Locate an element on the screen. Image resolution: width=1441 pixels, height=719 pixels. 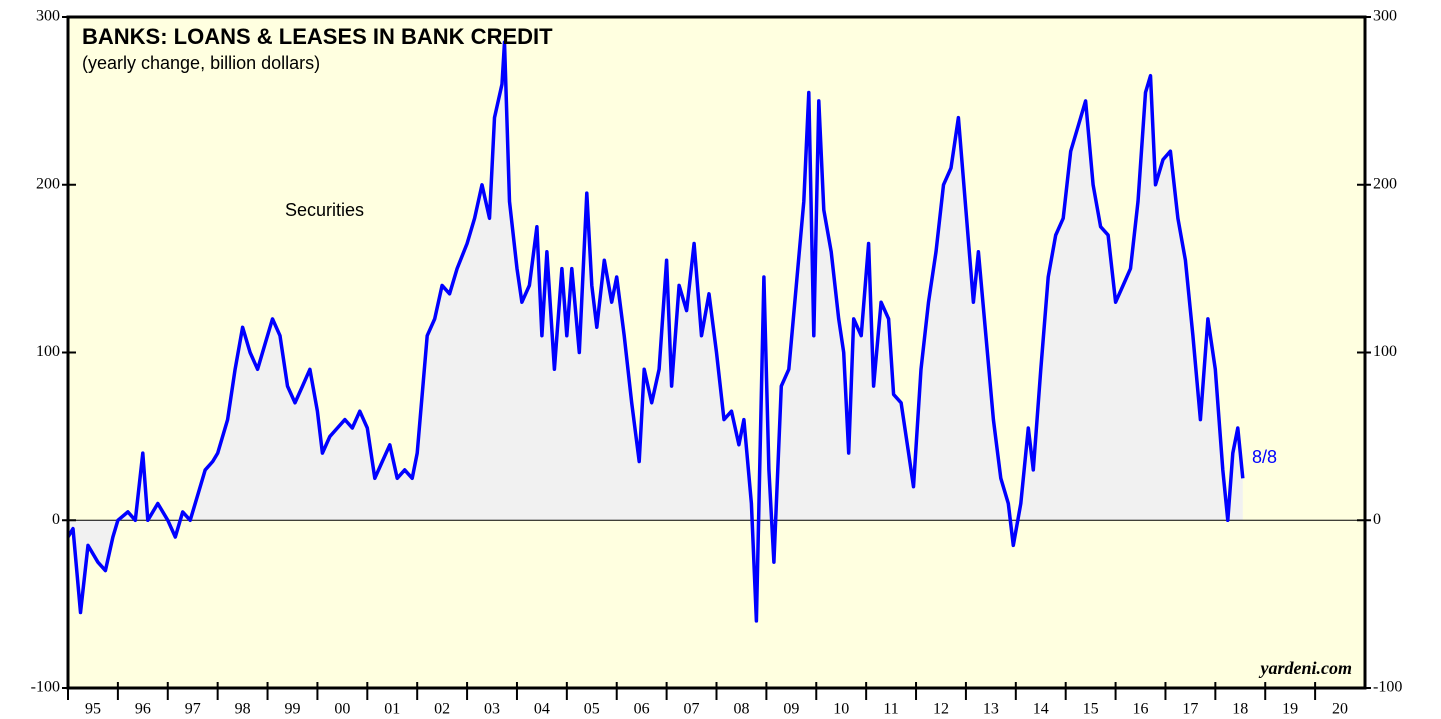
x-tick-label: 09 is located at coordinates (791, 709).